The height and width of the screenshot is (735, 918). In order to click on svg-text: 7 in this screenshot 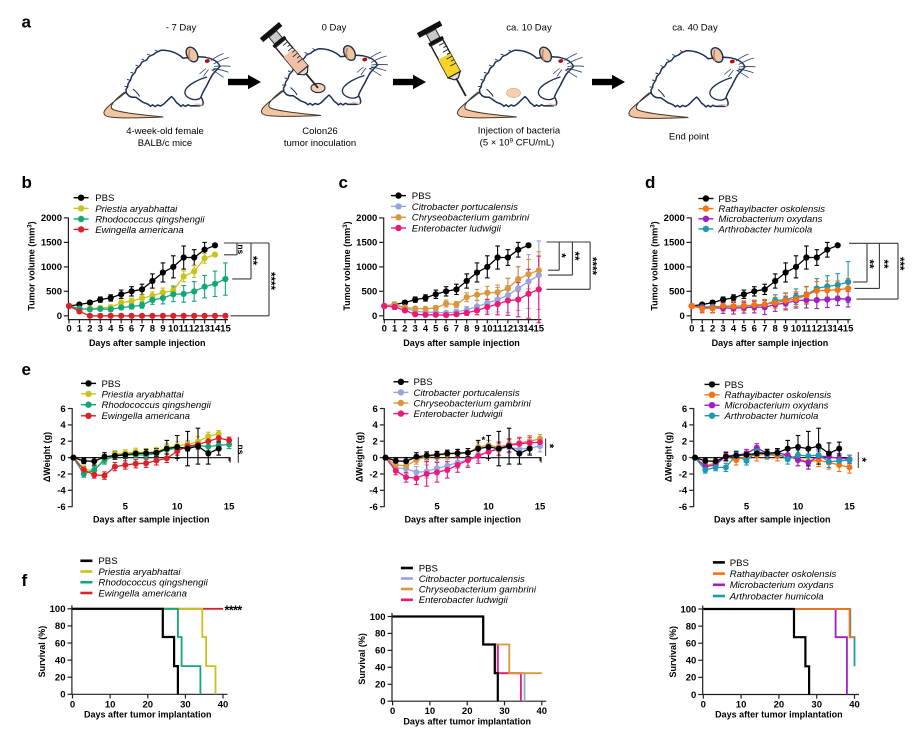, I will do `click(141, 329)`.